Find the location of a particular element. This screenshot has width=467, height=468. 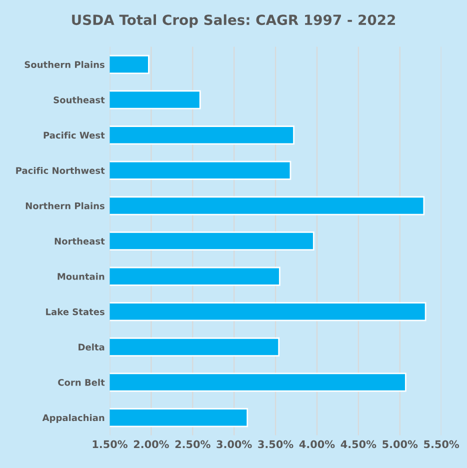

y-tick-label: Southeast is located at coordinates (79, 100).